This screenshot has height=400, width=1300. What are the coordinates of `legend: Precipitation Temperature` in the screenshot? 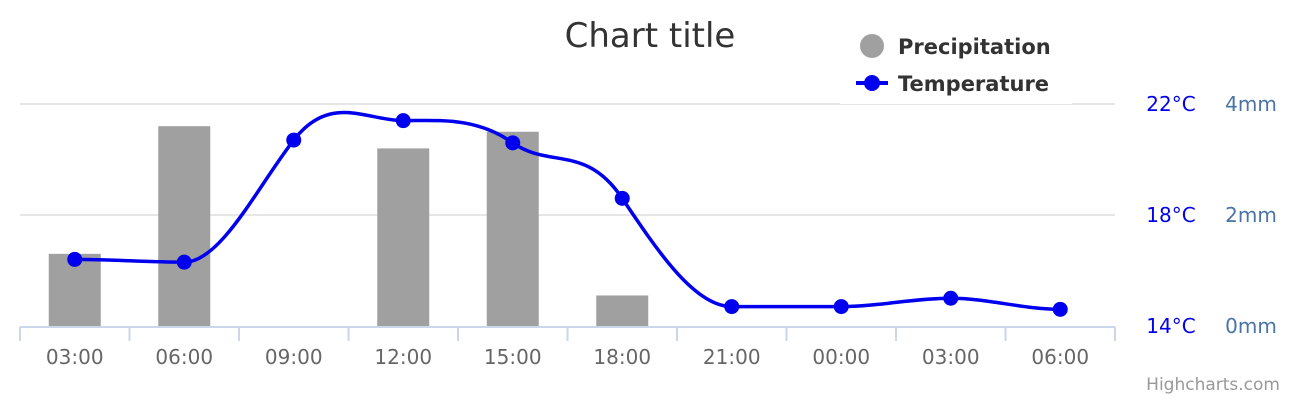 It's located at (956, 63).